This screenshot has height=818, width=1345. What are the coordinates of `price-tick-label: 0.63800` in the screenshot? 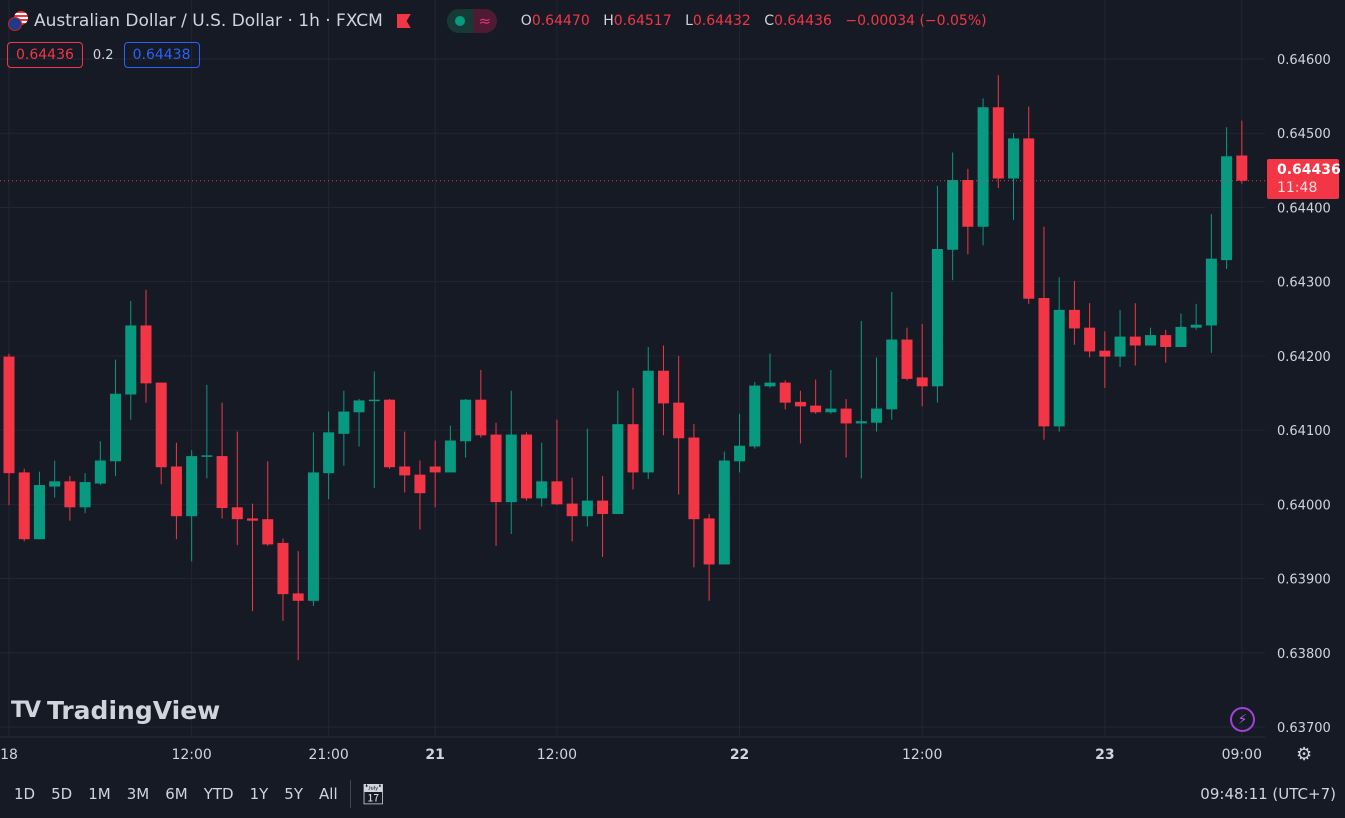 It's located at (1304, 654).